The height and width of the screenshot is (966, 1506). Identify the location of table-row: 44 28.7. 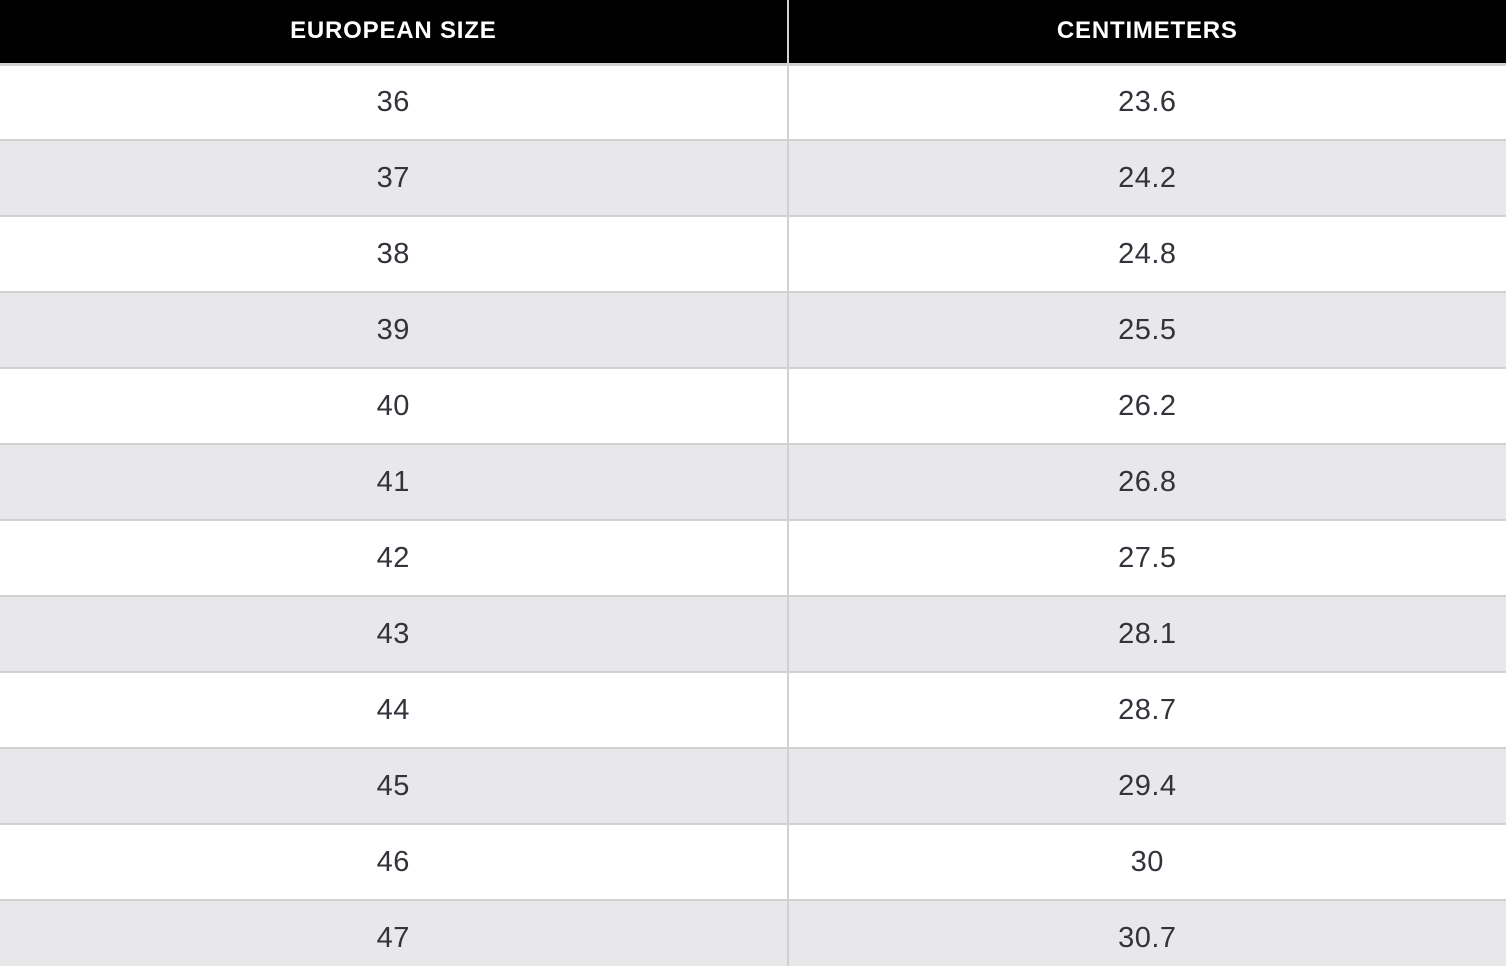
(753, 709).